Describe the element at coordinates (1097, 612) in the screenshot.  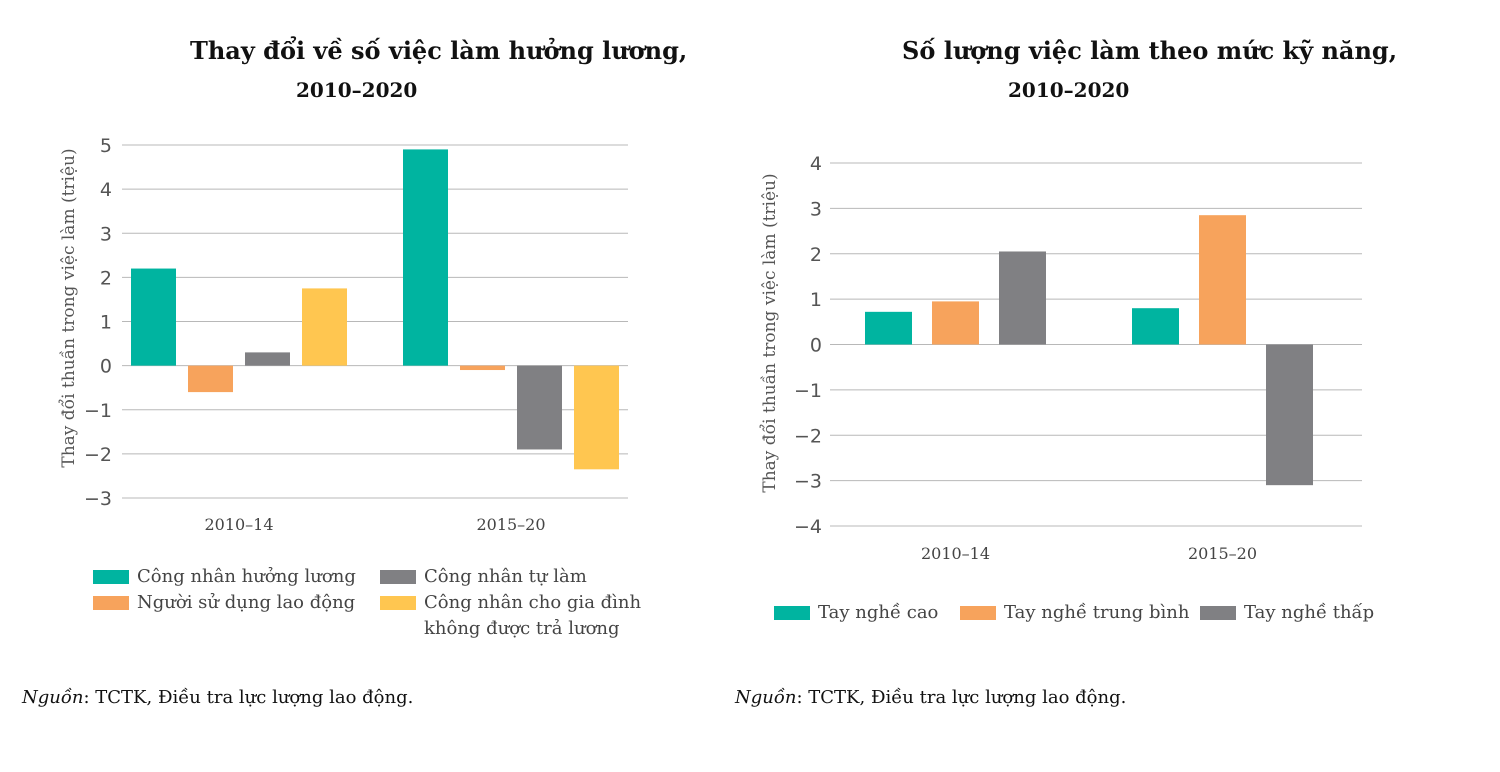
I see `legend-label: Tay nghề trung bình` at that location.